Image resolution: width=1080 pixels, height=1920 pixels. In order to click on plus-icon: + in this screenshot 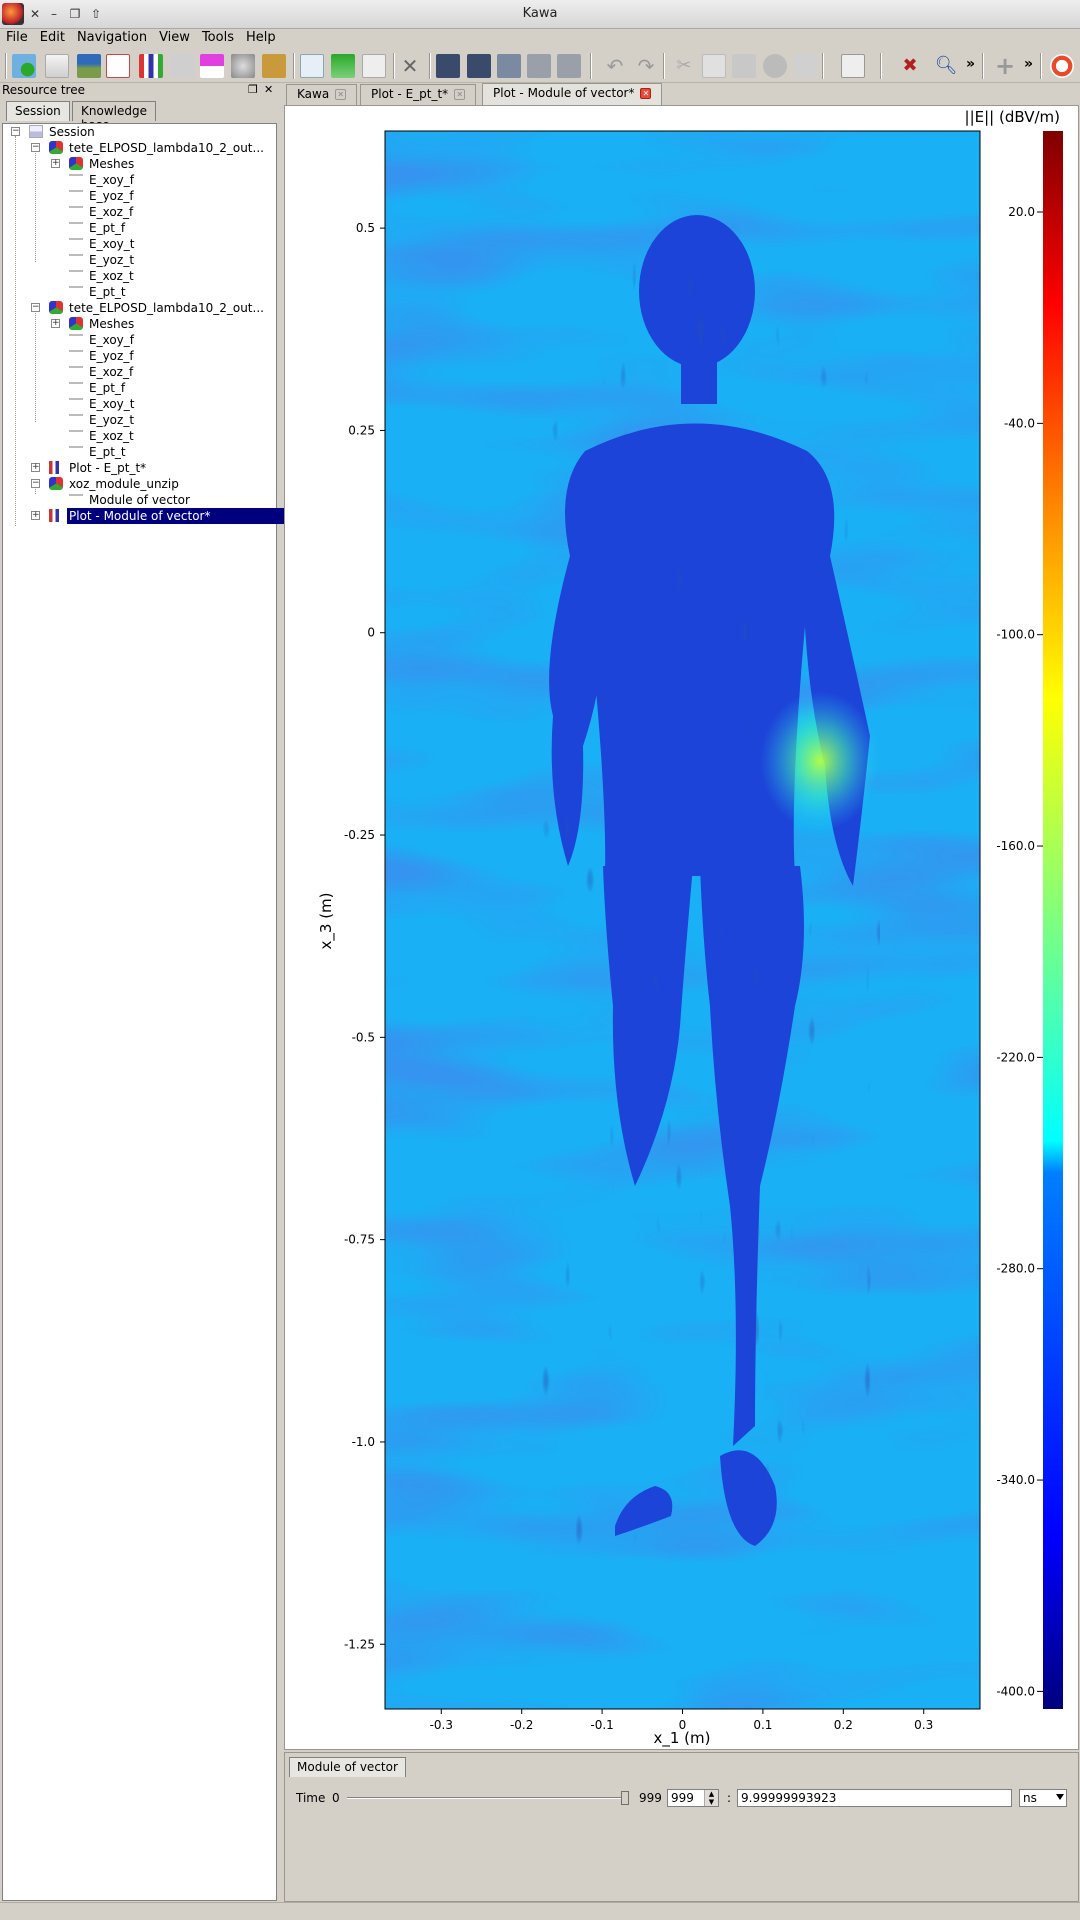, I will do `click(1005, 66)`.